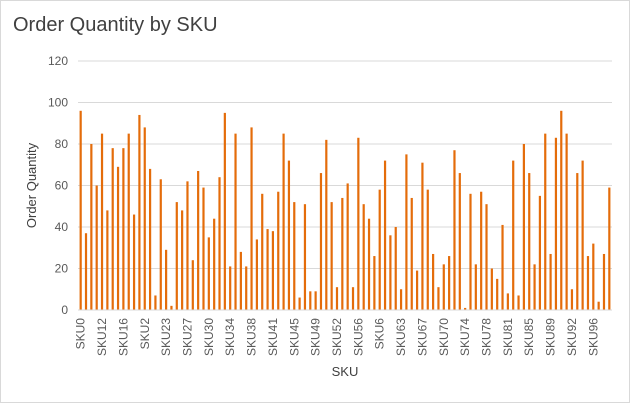 The width and height of the screenshot is (630, 403). What do you see at coordinates (102, 337) in the screenshot?
I see `x-tick-label: SKU12` at bounding box center [102, 337].